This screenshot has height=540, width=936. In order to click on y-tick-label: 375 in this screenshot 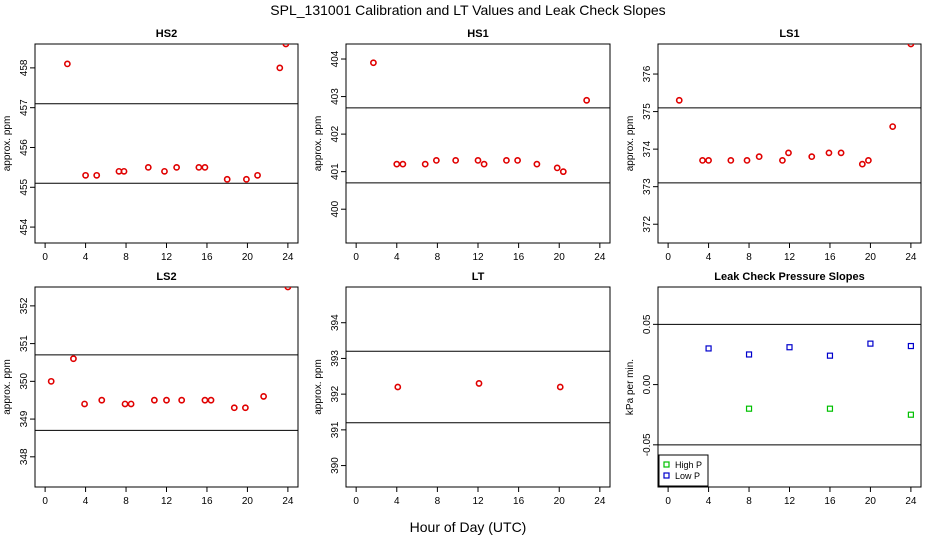, I will do `click(647, 111)`.